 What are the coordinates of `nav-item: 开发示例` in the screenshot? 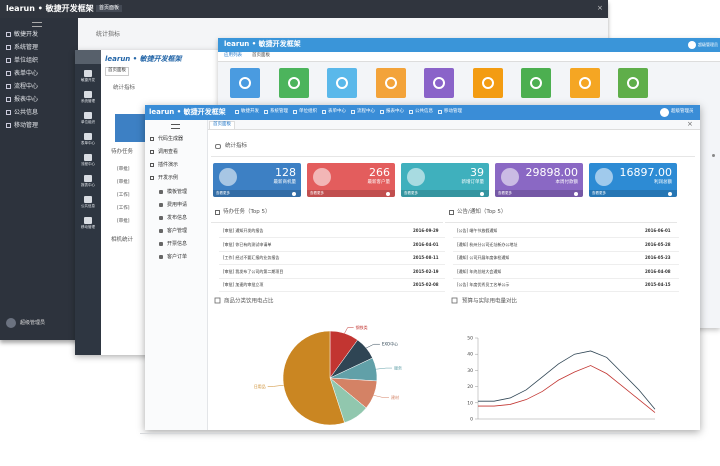 It's located at (168, 178).